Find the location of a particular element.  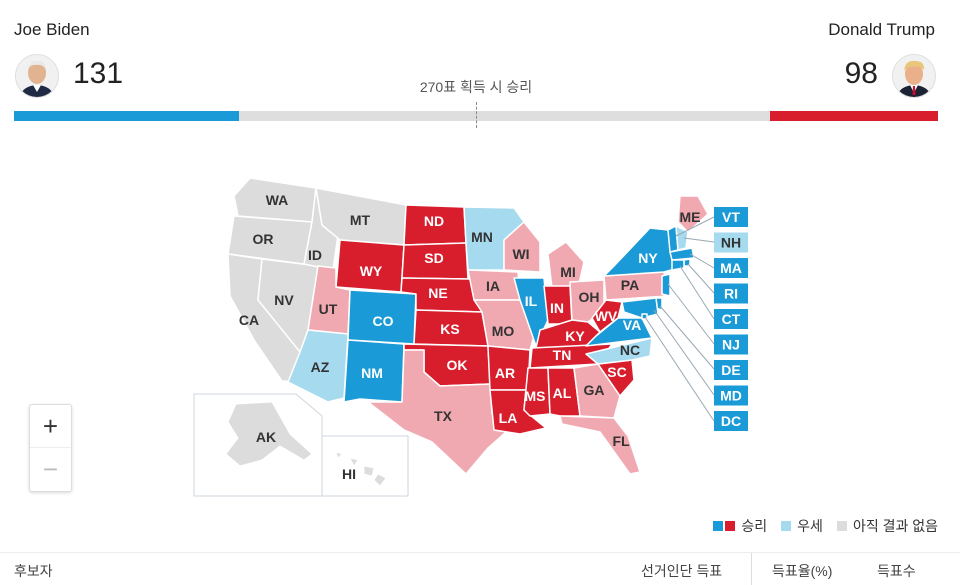

state-ct-shape is located at coordinates (678, 265).